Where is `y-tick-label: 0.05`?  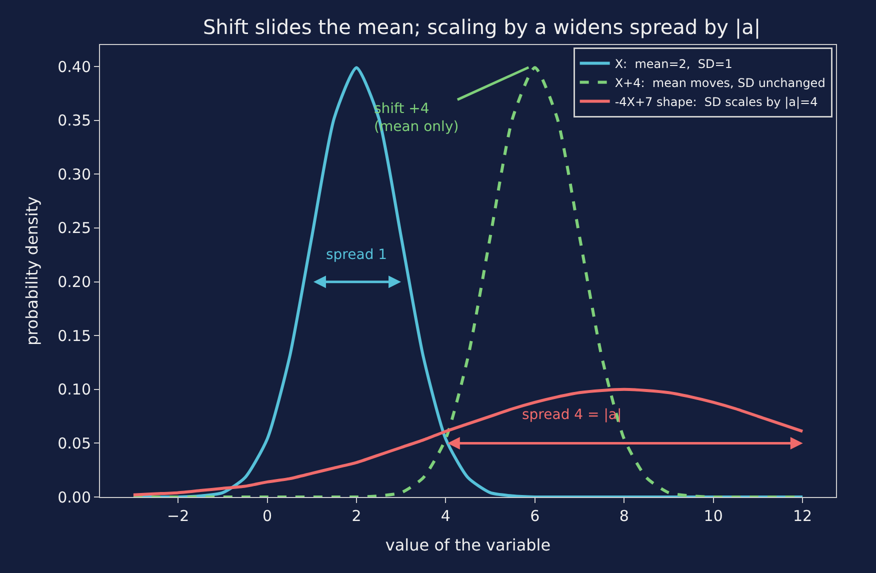 y-tick-label: 0.05 is located at coordinates (74, 443).